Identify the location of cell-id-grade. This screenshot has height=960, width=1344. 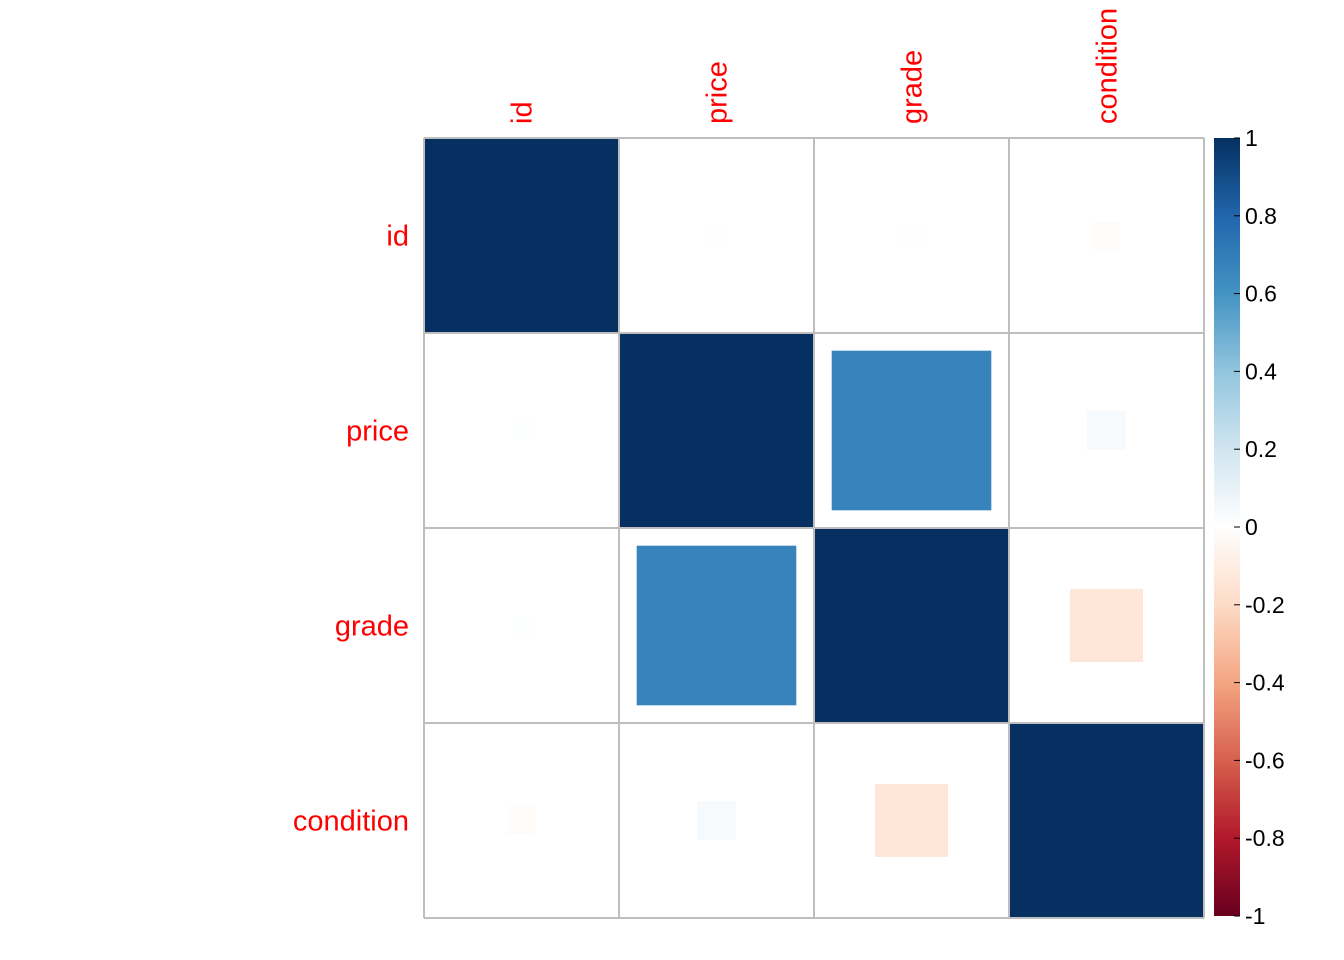
(911, 235).